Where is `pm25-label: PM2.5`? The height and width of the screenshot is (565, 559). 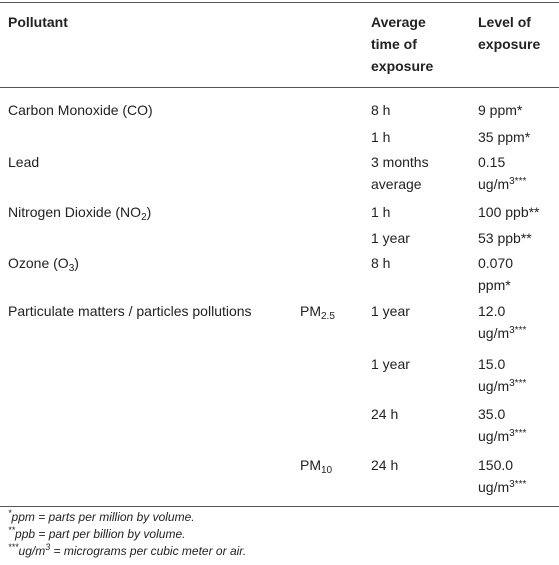 pm25-label: PM2.5 is located at coordinates (317, 312).